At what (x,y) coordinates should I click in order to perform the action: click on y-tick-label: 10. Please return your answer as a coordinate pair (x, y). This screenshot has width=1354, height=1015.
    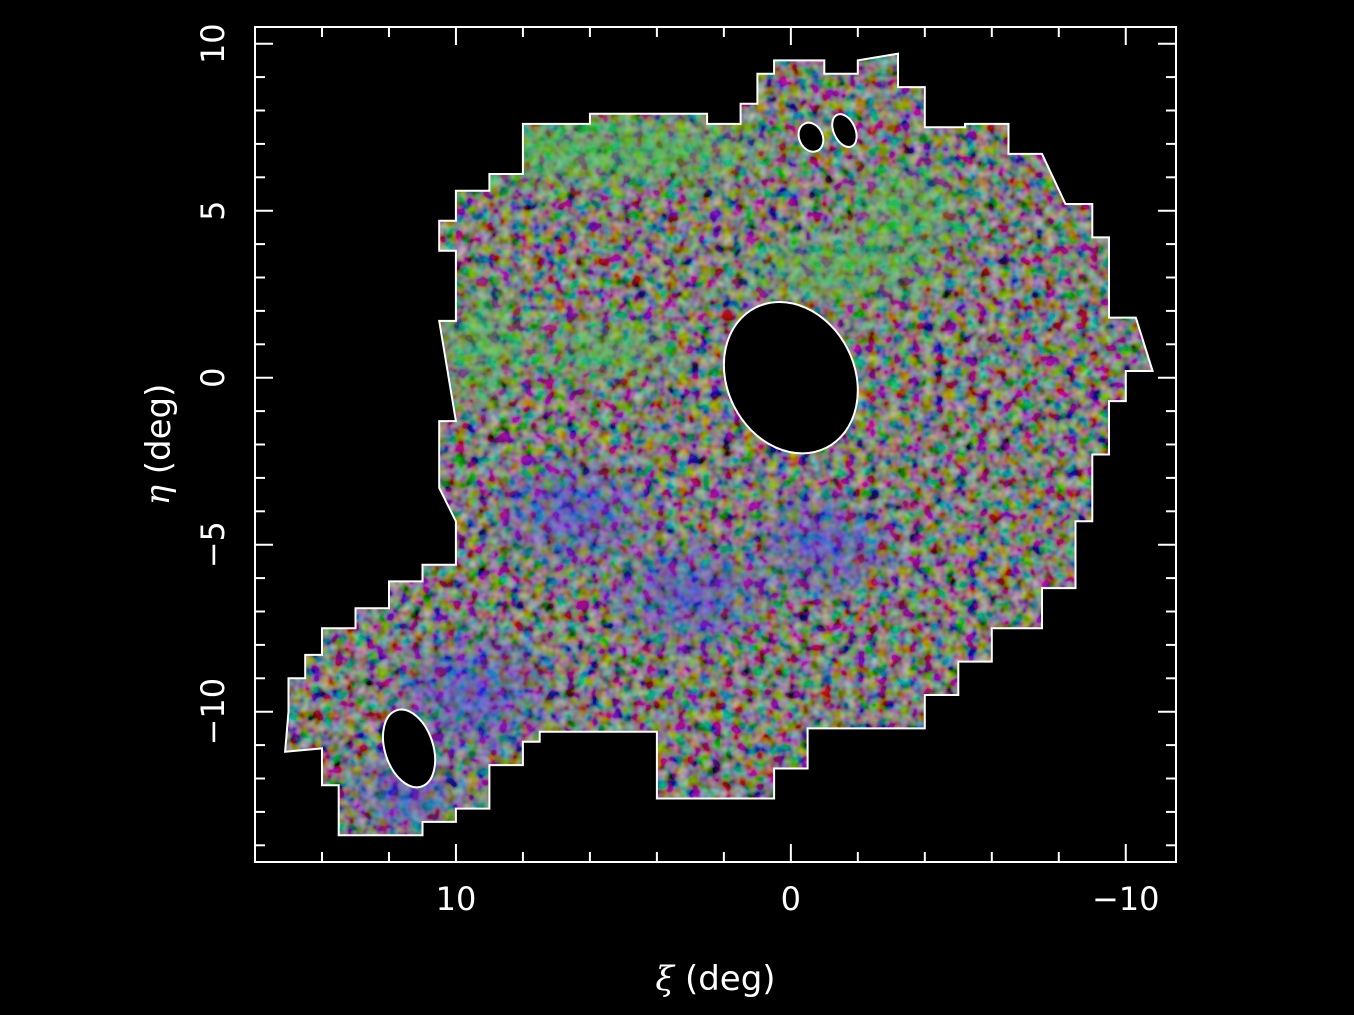
    Looking at the image, I should click on (213, 43).